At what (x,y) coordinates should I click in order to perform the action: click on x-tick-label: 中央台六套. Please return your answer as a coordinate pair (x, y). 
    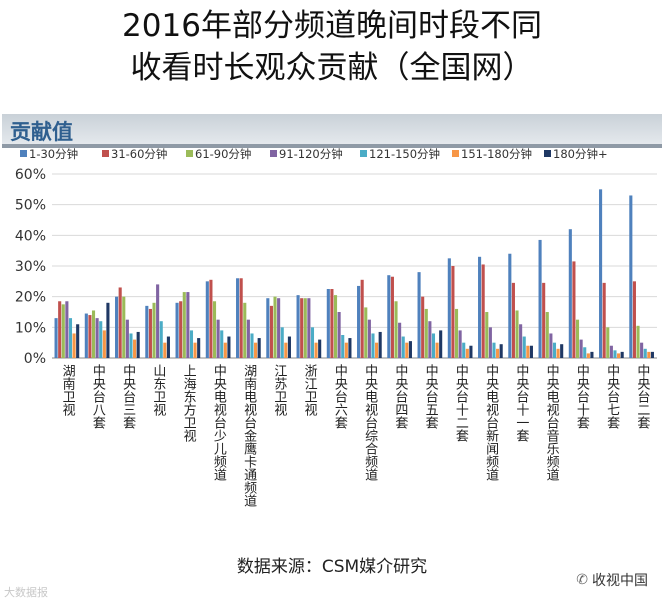
    Looking at the image, I should click on (340, 396).